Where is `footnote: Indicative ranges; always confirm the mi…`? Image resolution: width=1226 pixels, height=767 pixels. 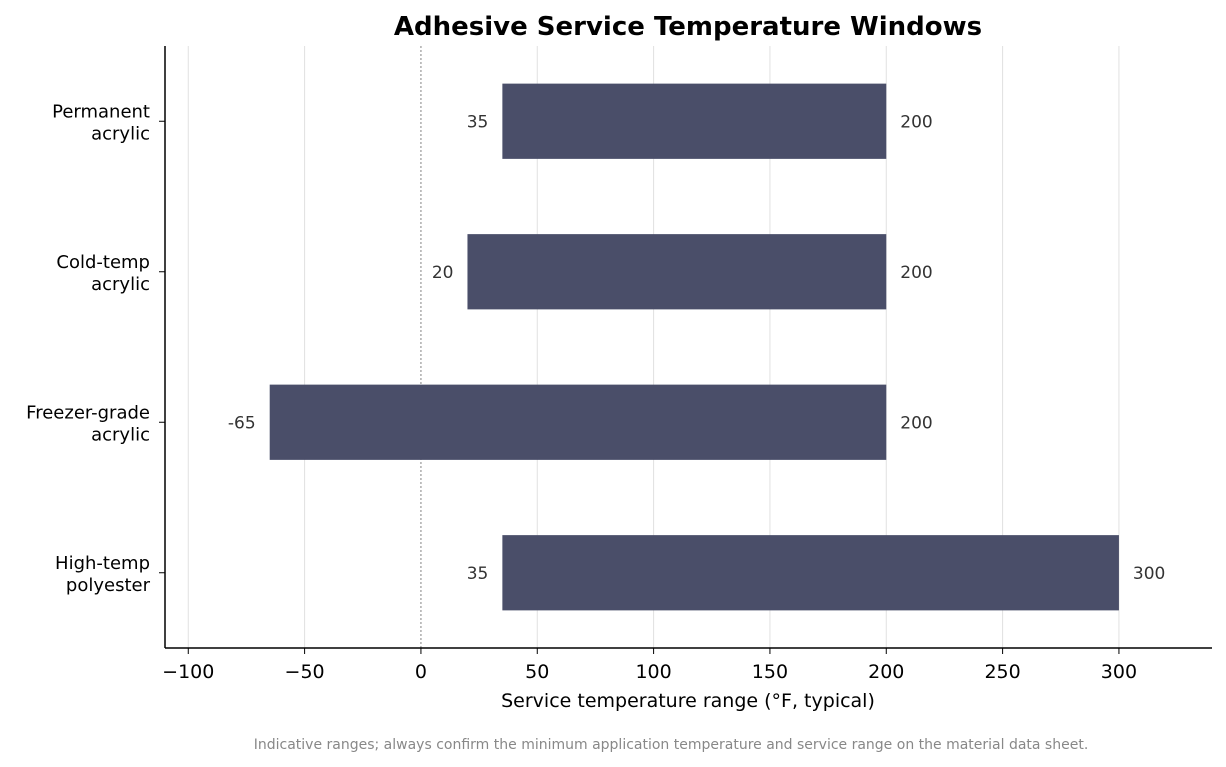 footnote: Indicative ranges; always confirm the mi… is located at coordinates (671, 745).